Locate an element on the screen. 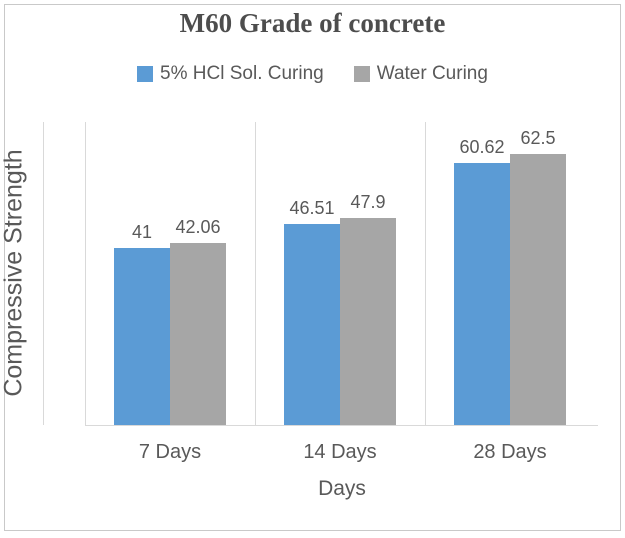 The width and height of the screenshot is (625, 538). legend-item-hcl-curing: 5% HCl Sol. Curing is located at coordinates (230, 74).